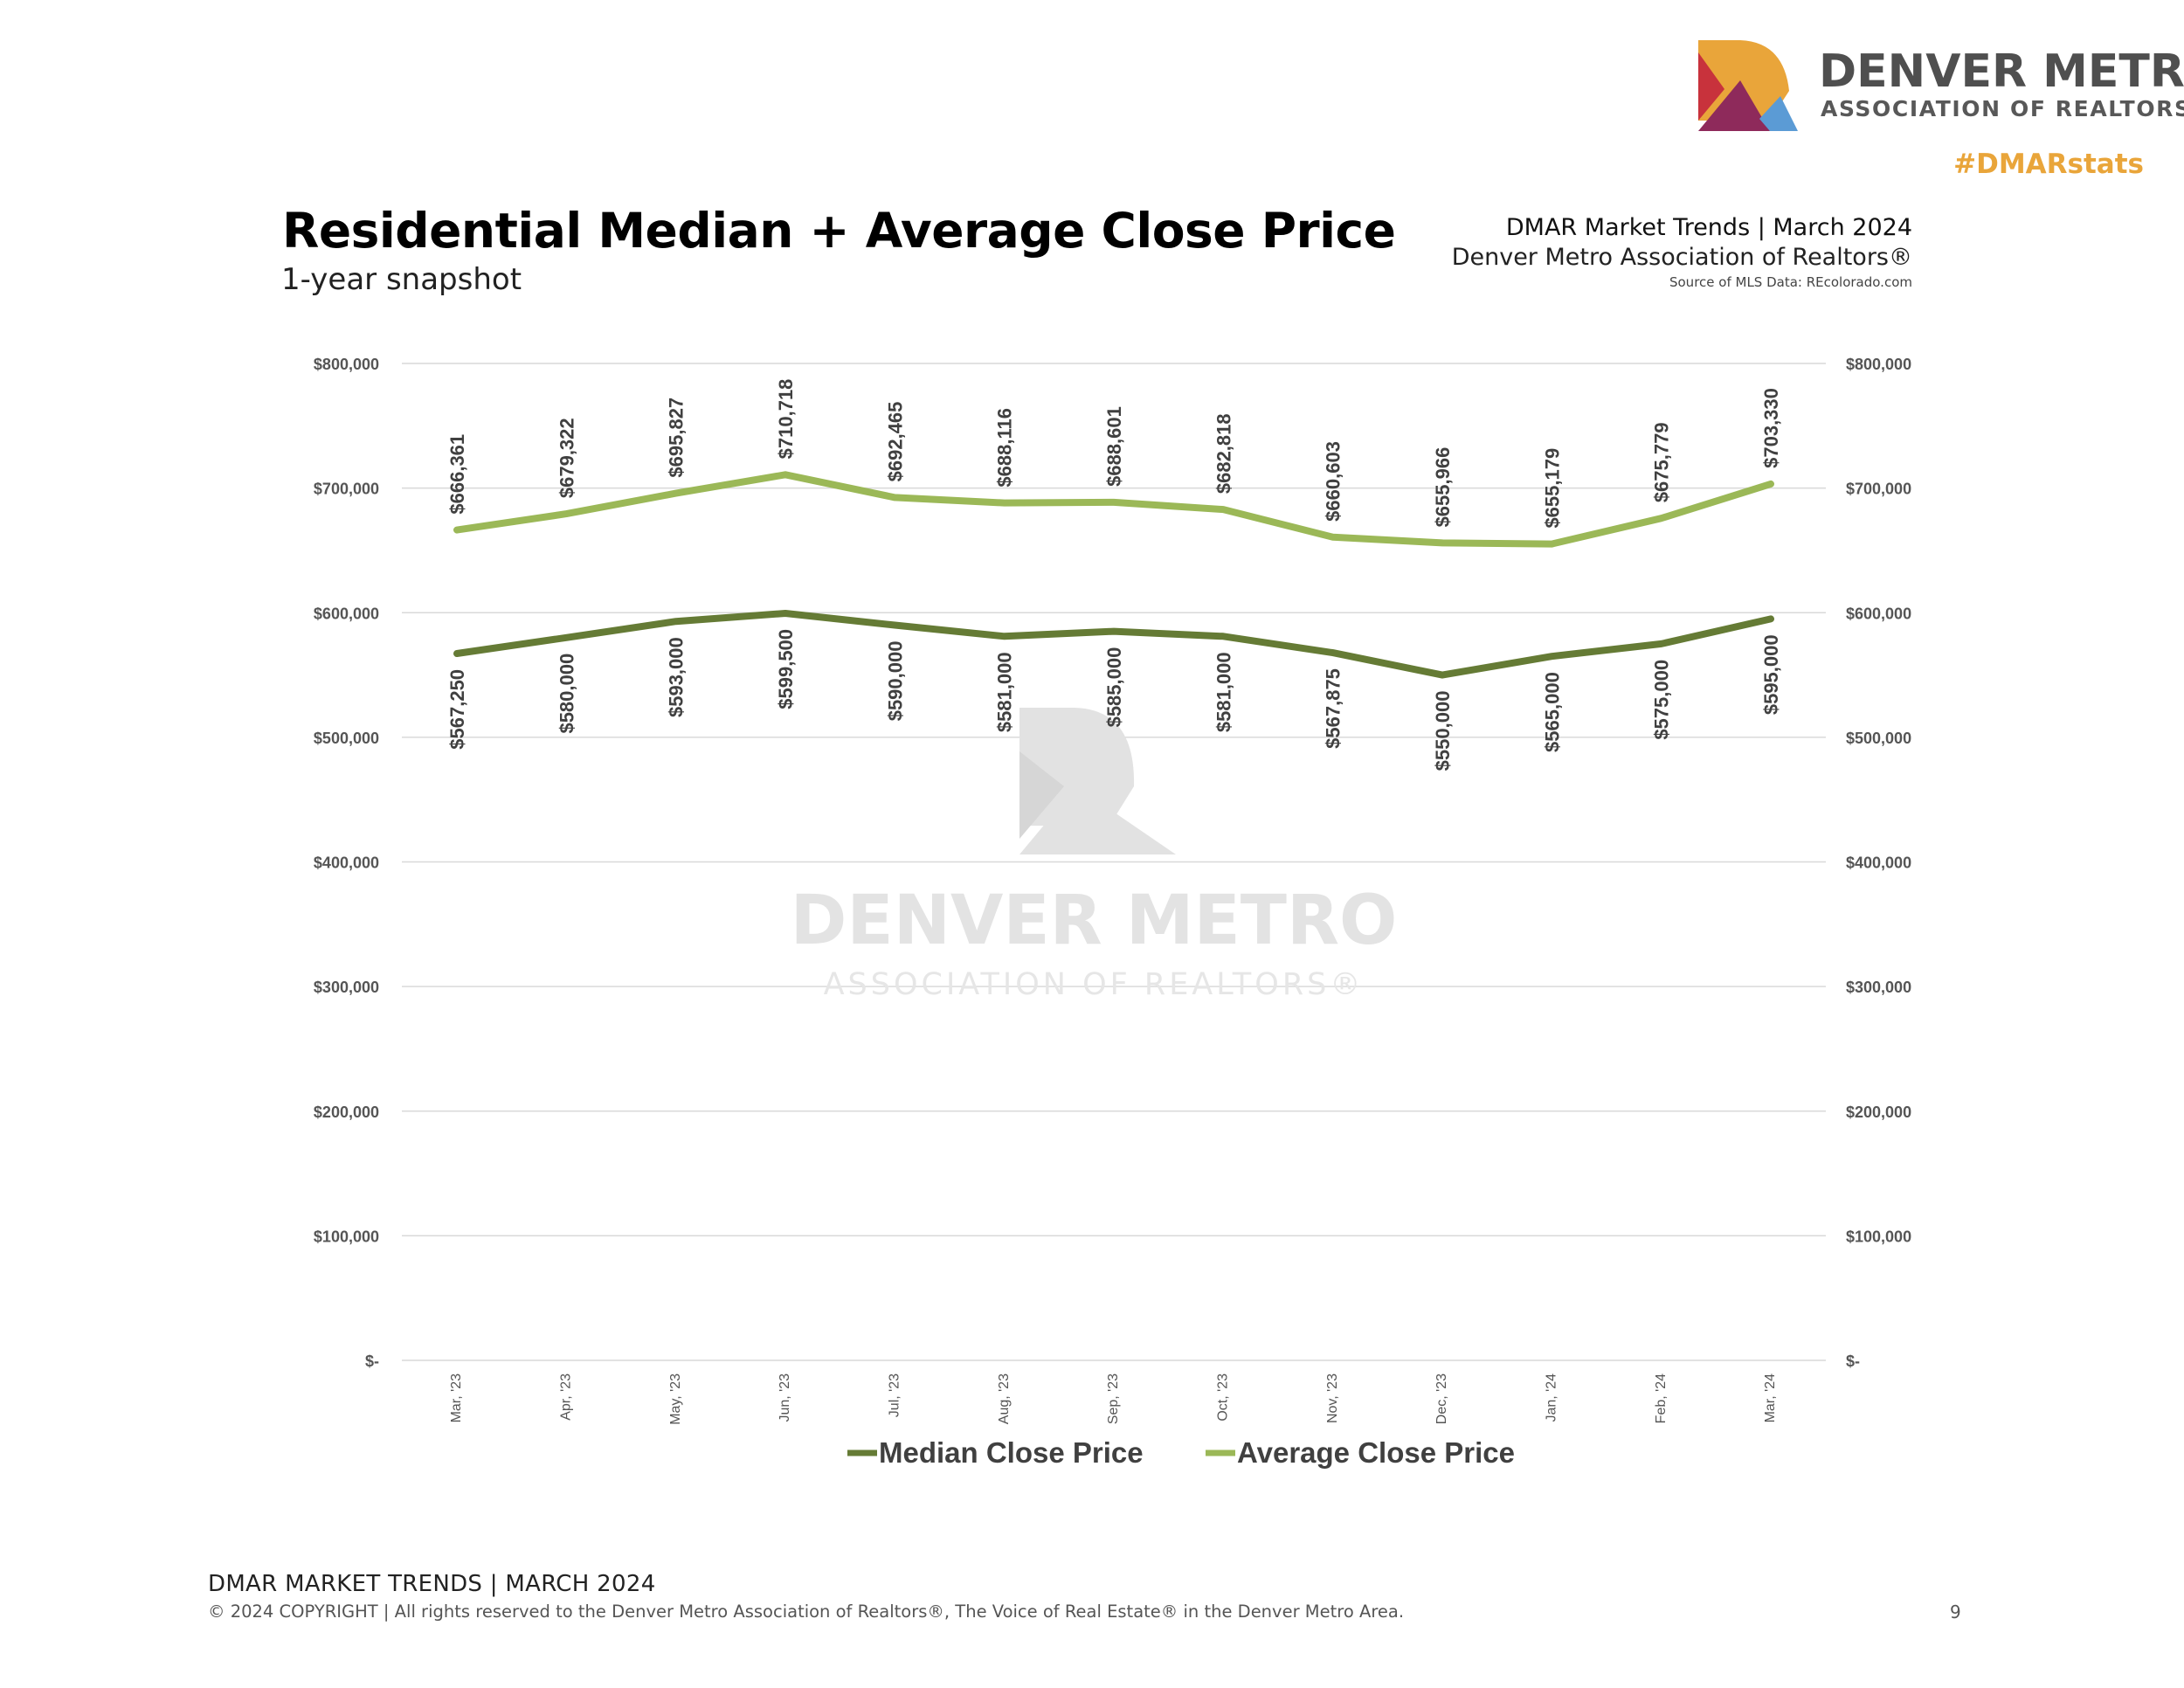 This screenshot has width=2184, height=1688. Describe the element at coordinates (346, 738) in the screenshot. I see `y-tick-label-left: $500,000` at that location.